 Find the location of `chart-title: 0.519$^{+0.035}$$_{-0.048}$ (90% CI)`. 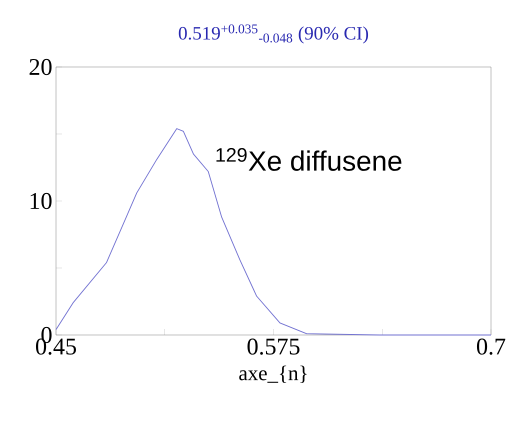

chart-title: 0.519$^{+0.035}$$_{-0.048}$ (90% CI) is located at coordinates (273, 34).